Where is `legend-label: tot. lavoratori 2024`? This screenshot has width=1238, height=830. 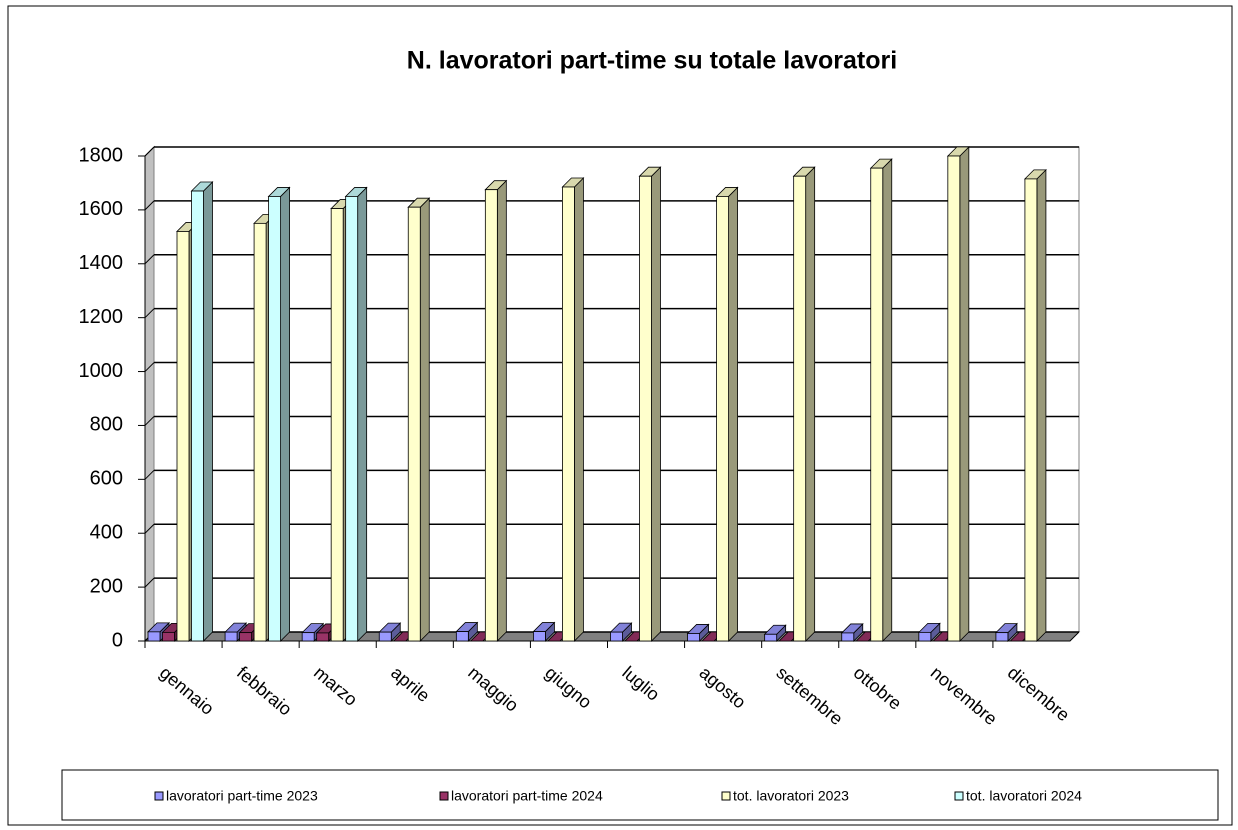 legend-label: tot. lavoratori 2024 is located at coordinates (1024, 796).